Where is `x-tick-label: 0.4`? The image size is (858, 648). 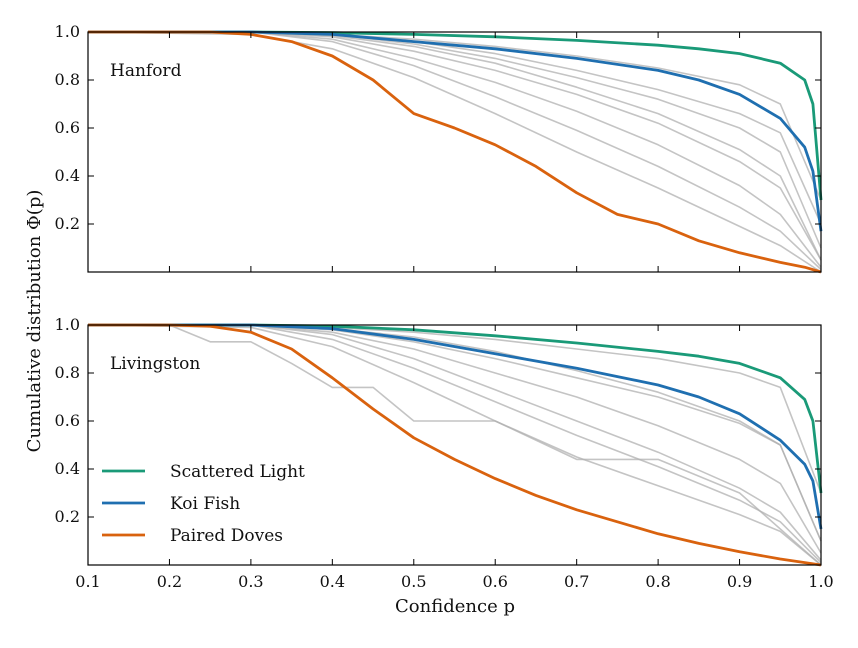
x-tick-label: 0.4 is located at coordinates (332, 581).